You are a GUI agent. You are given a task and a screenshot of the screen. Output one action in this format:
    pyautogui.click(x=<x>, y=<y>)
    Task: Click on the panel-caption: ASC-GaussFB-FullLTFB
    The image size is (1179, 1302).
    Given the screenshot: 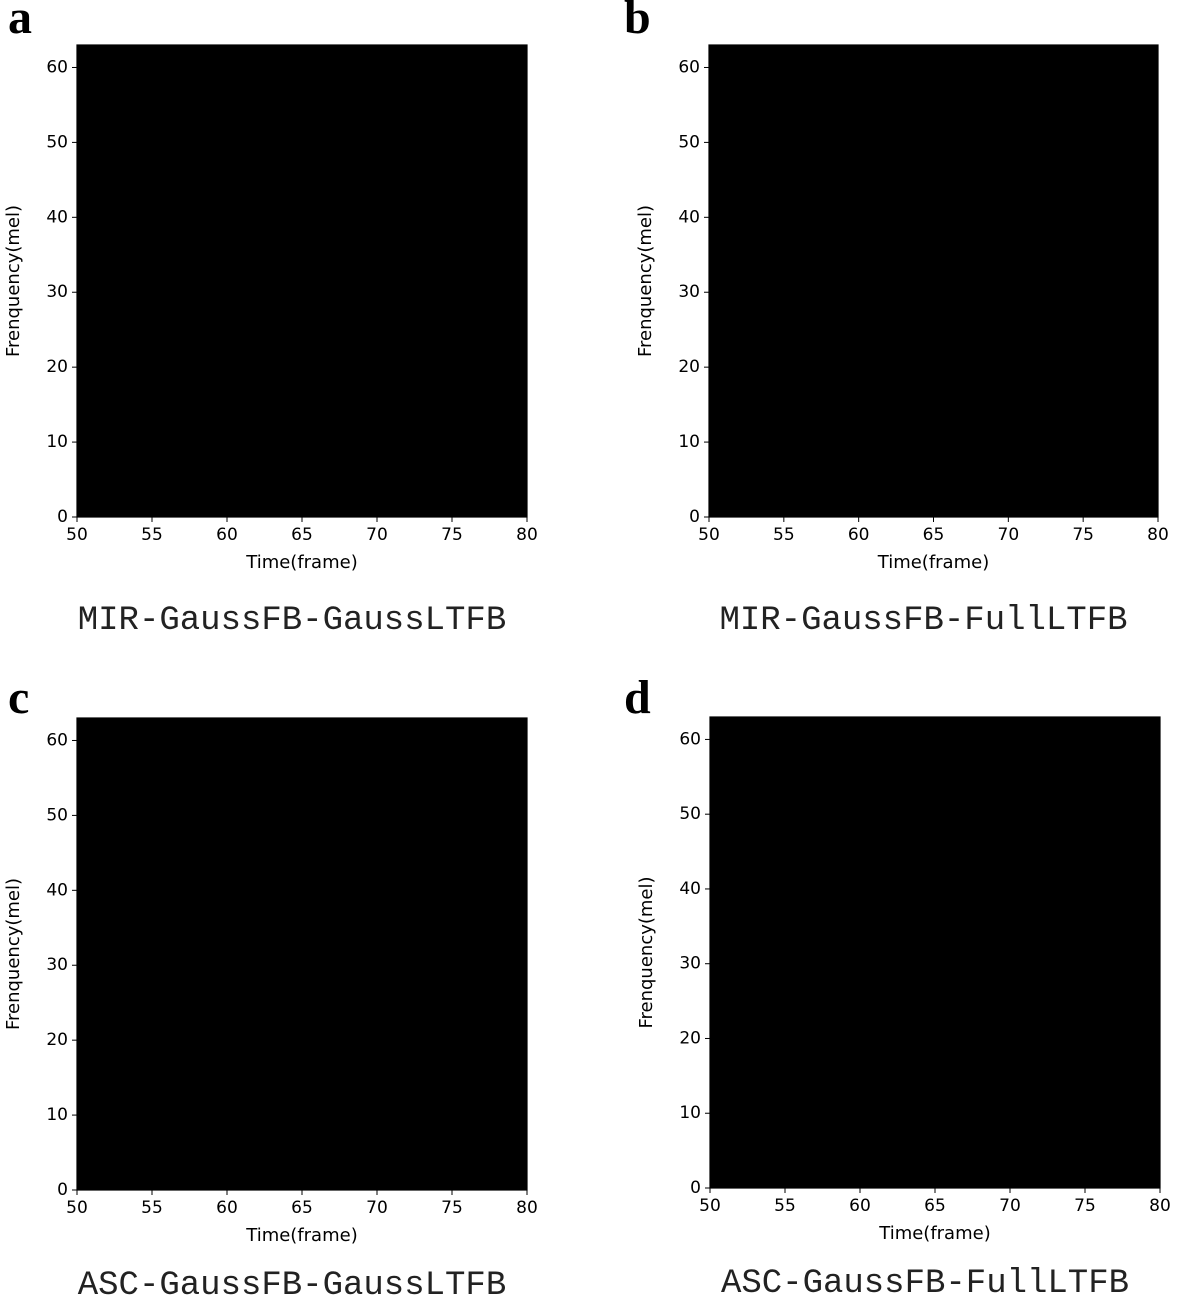 What is the action you would take?
    pyautogui.click(x=925, y=1283)
    